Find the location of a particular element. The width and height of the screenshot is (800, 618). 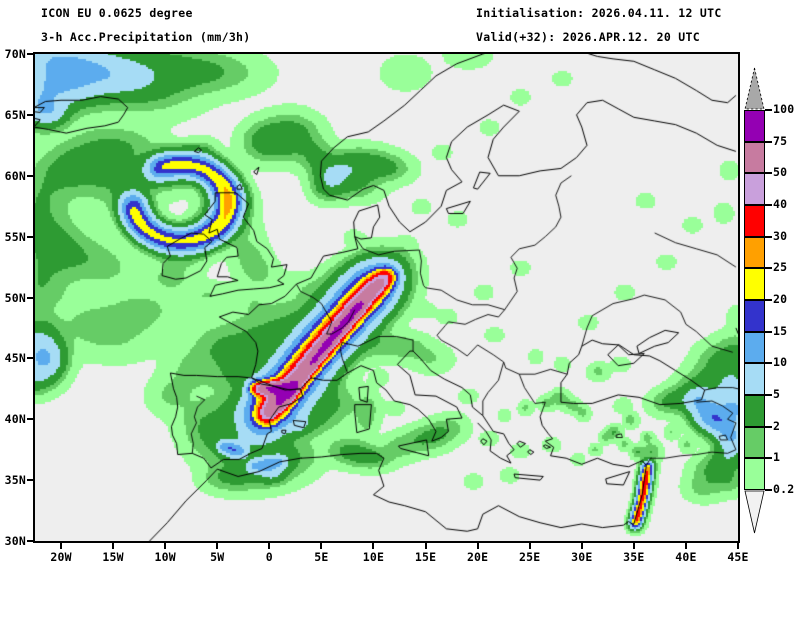

lon-label: 5W is located at coordinates (217, 557).